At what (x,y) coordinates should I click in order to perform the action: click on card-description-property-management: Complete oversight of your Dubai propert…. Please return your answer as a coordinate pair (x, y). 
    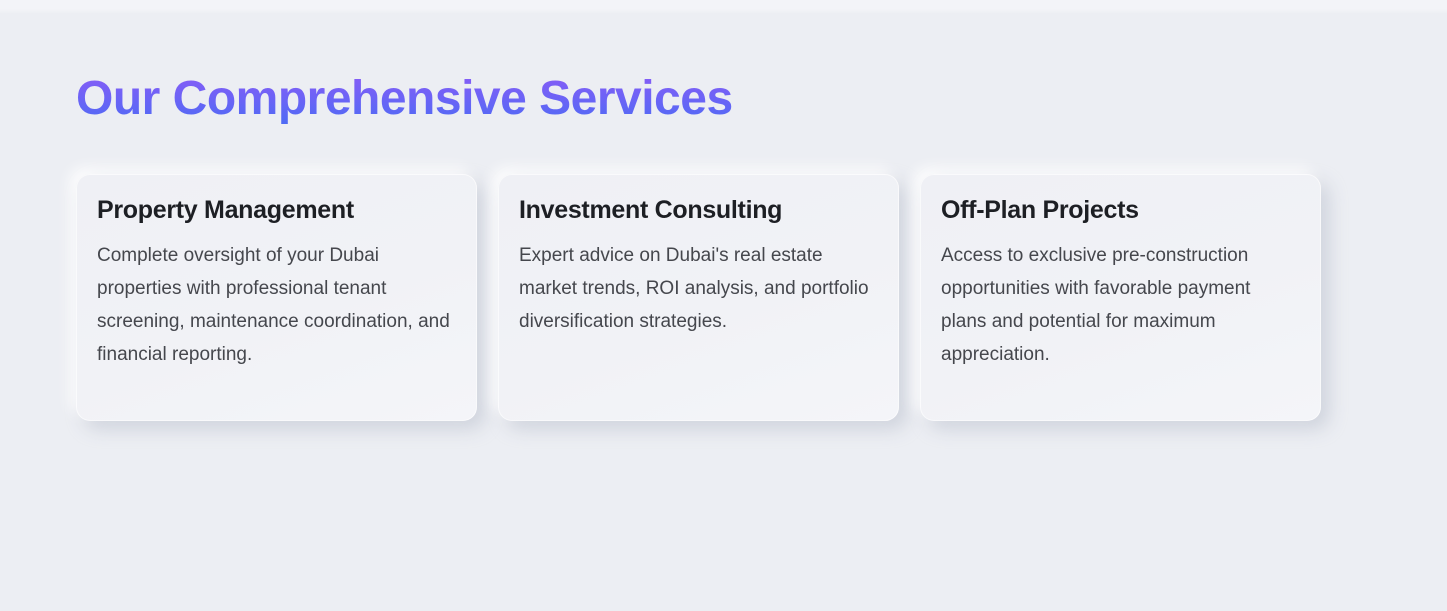
    Looking at the image, I should click on (273, 304).